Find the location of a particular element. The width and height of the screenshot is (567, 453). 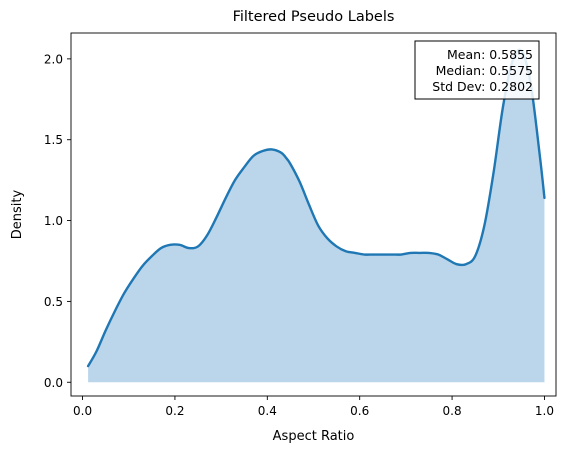

chart-title: Filtered Pseudo Labels is located at coordinates (314, 17).